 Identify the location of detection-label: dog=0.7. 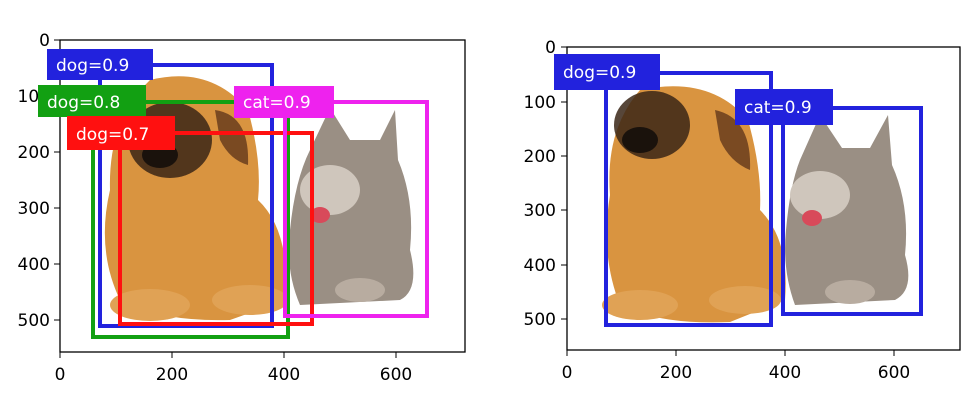
(112, 135).